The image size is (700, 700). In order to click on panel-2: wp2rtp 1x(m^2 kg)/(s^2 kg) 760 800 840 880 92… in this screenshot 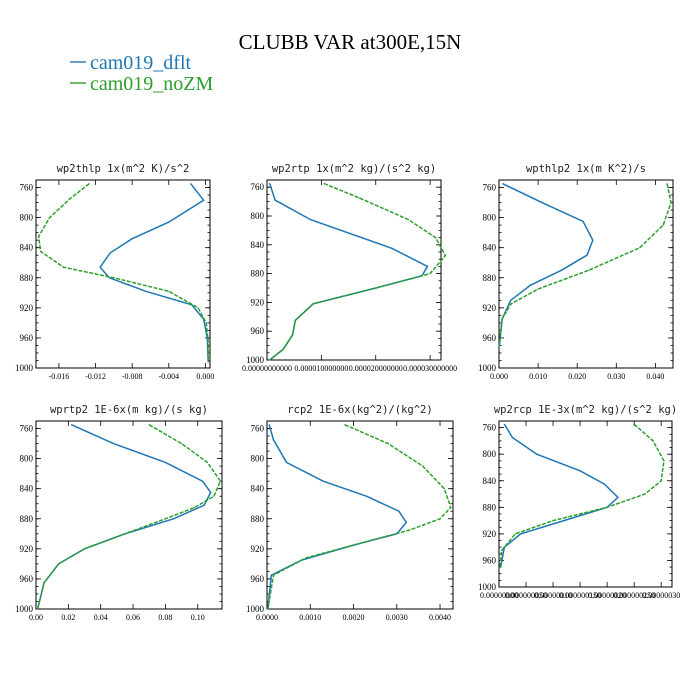, I will do `click(349, 268)`.